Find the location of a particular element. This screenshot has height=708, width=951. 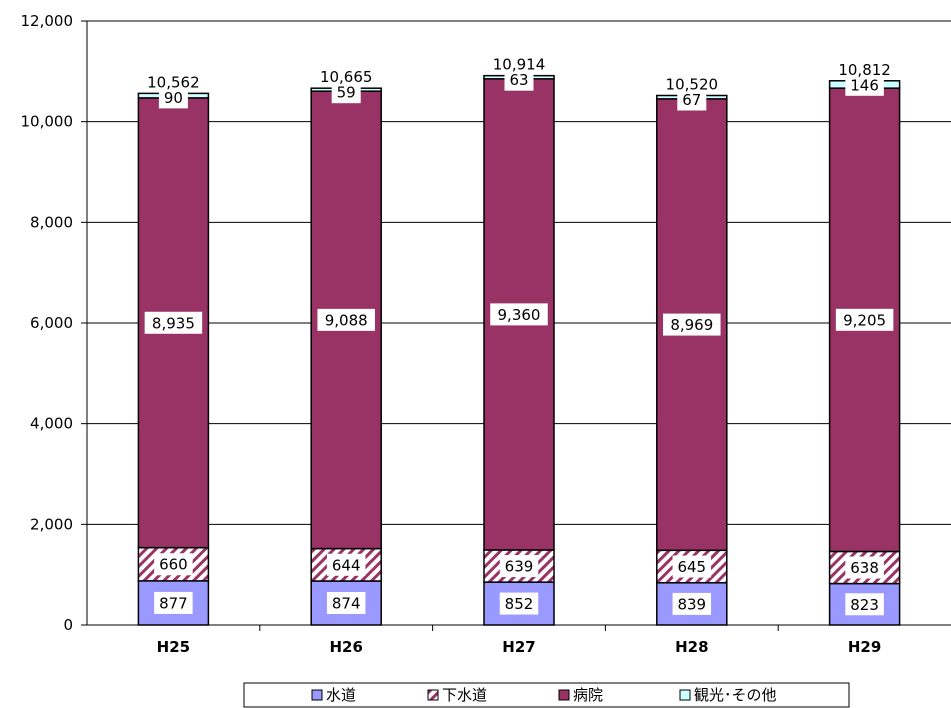

bar-total-label: 10,665 is located at coordinates (346, 77).